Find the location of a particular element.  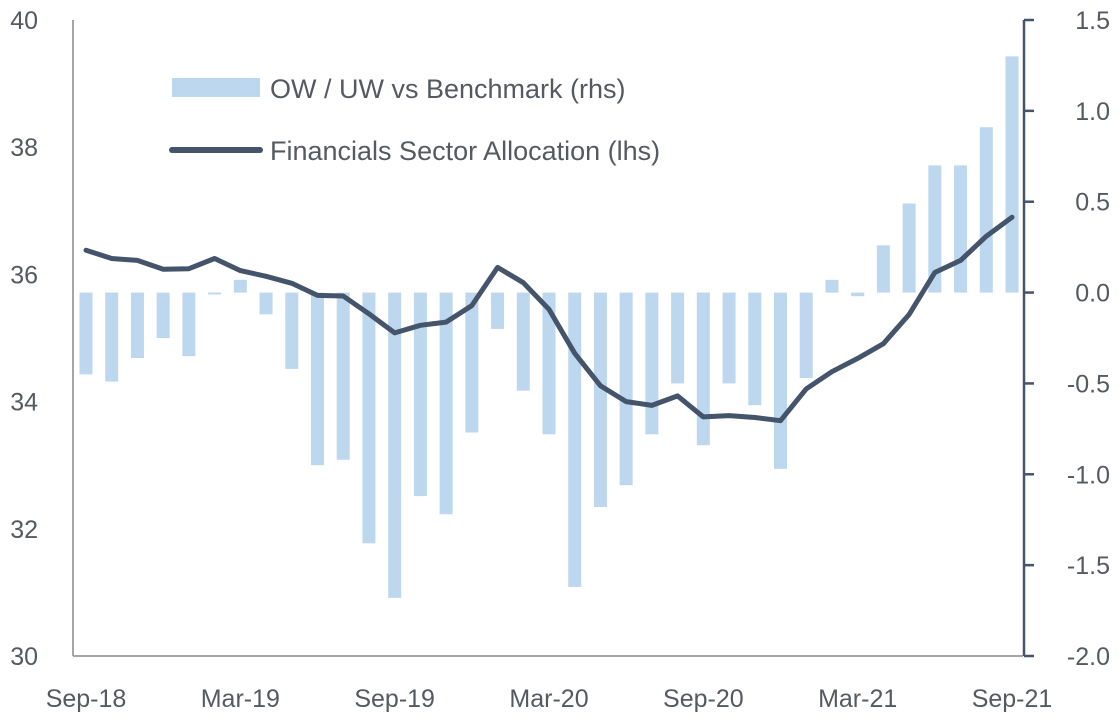

x-tick-label: Sep-21 is located at coordinates (1012, 699).